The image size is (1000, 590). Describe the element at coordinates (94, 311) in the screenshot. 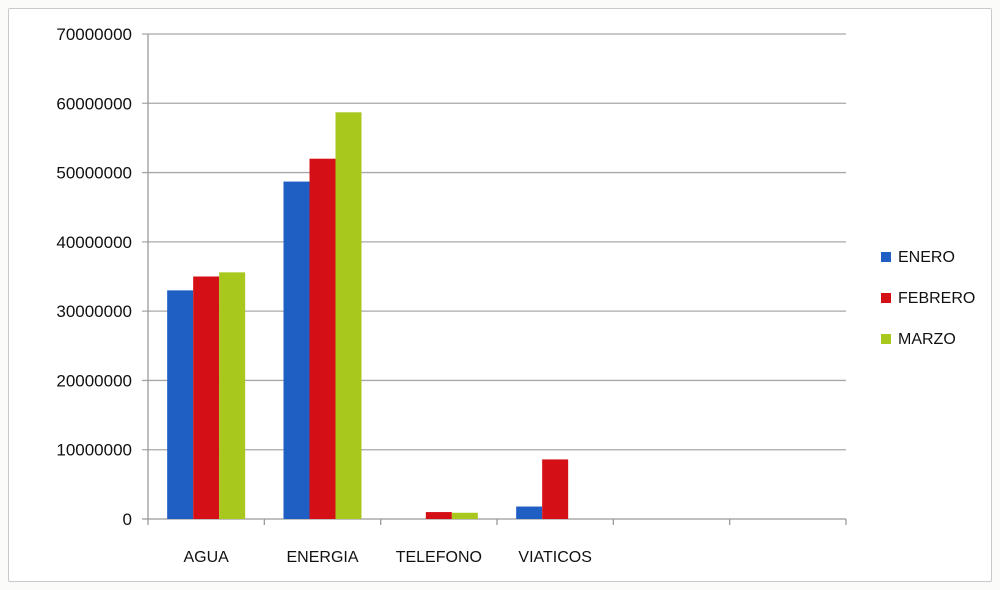

I see `y-tick-label: 30000000` at that location.